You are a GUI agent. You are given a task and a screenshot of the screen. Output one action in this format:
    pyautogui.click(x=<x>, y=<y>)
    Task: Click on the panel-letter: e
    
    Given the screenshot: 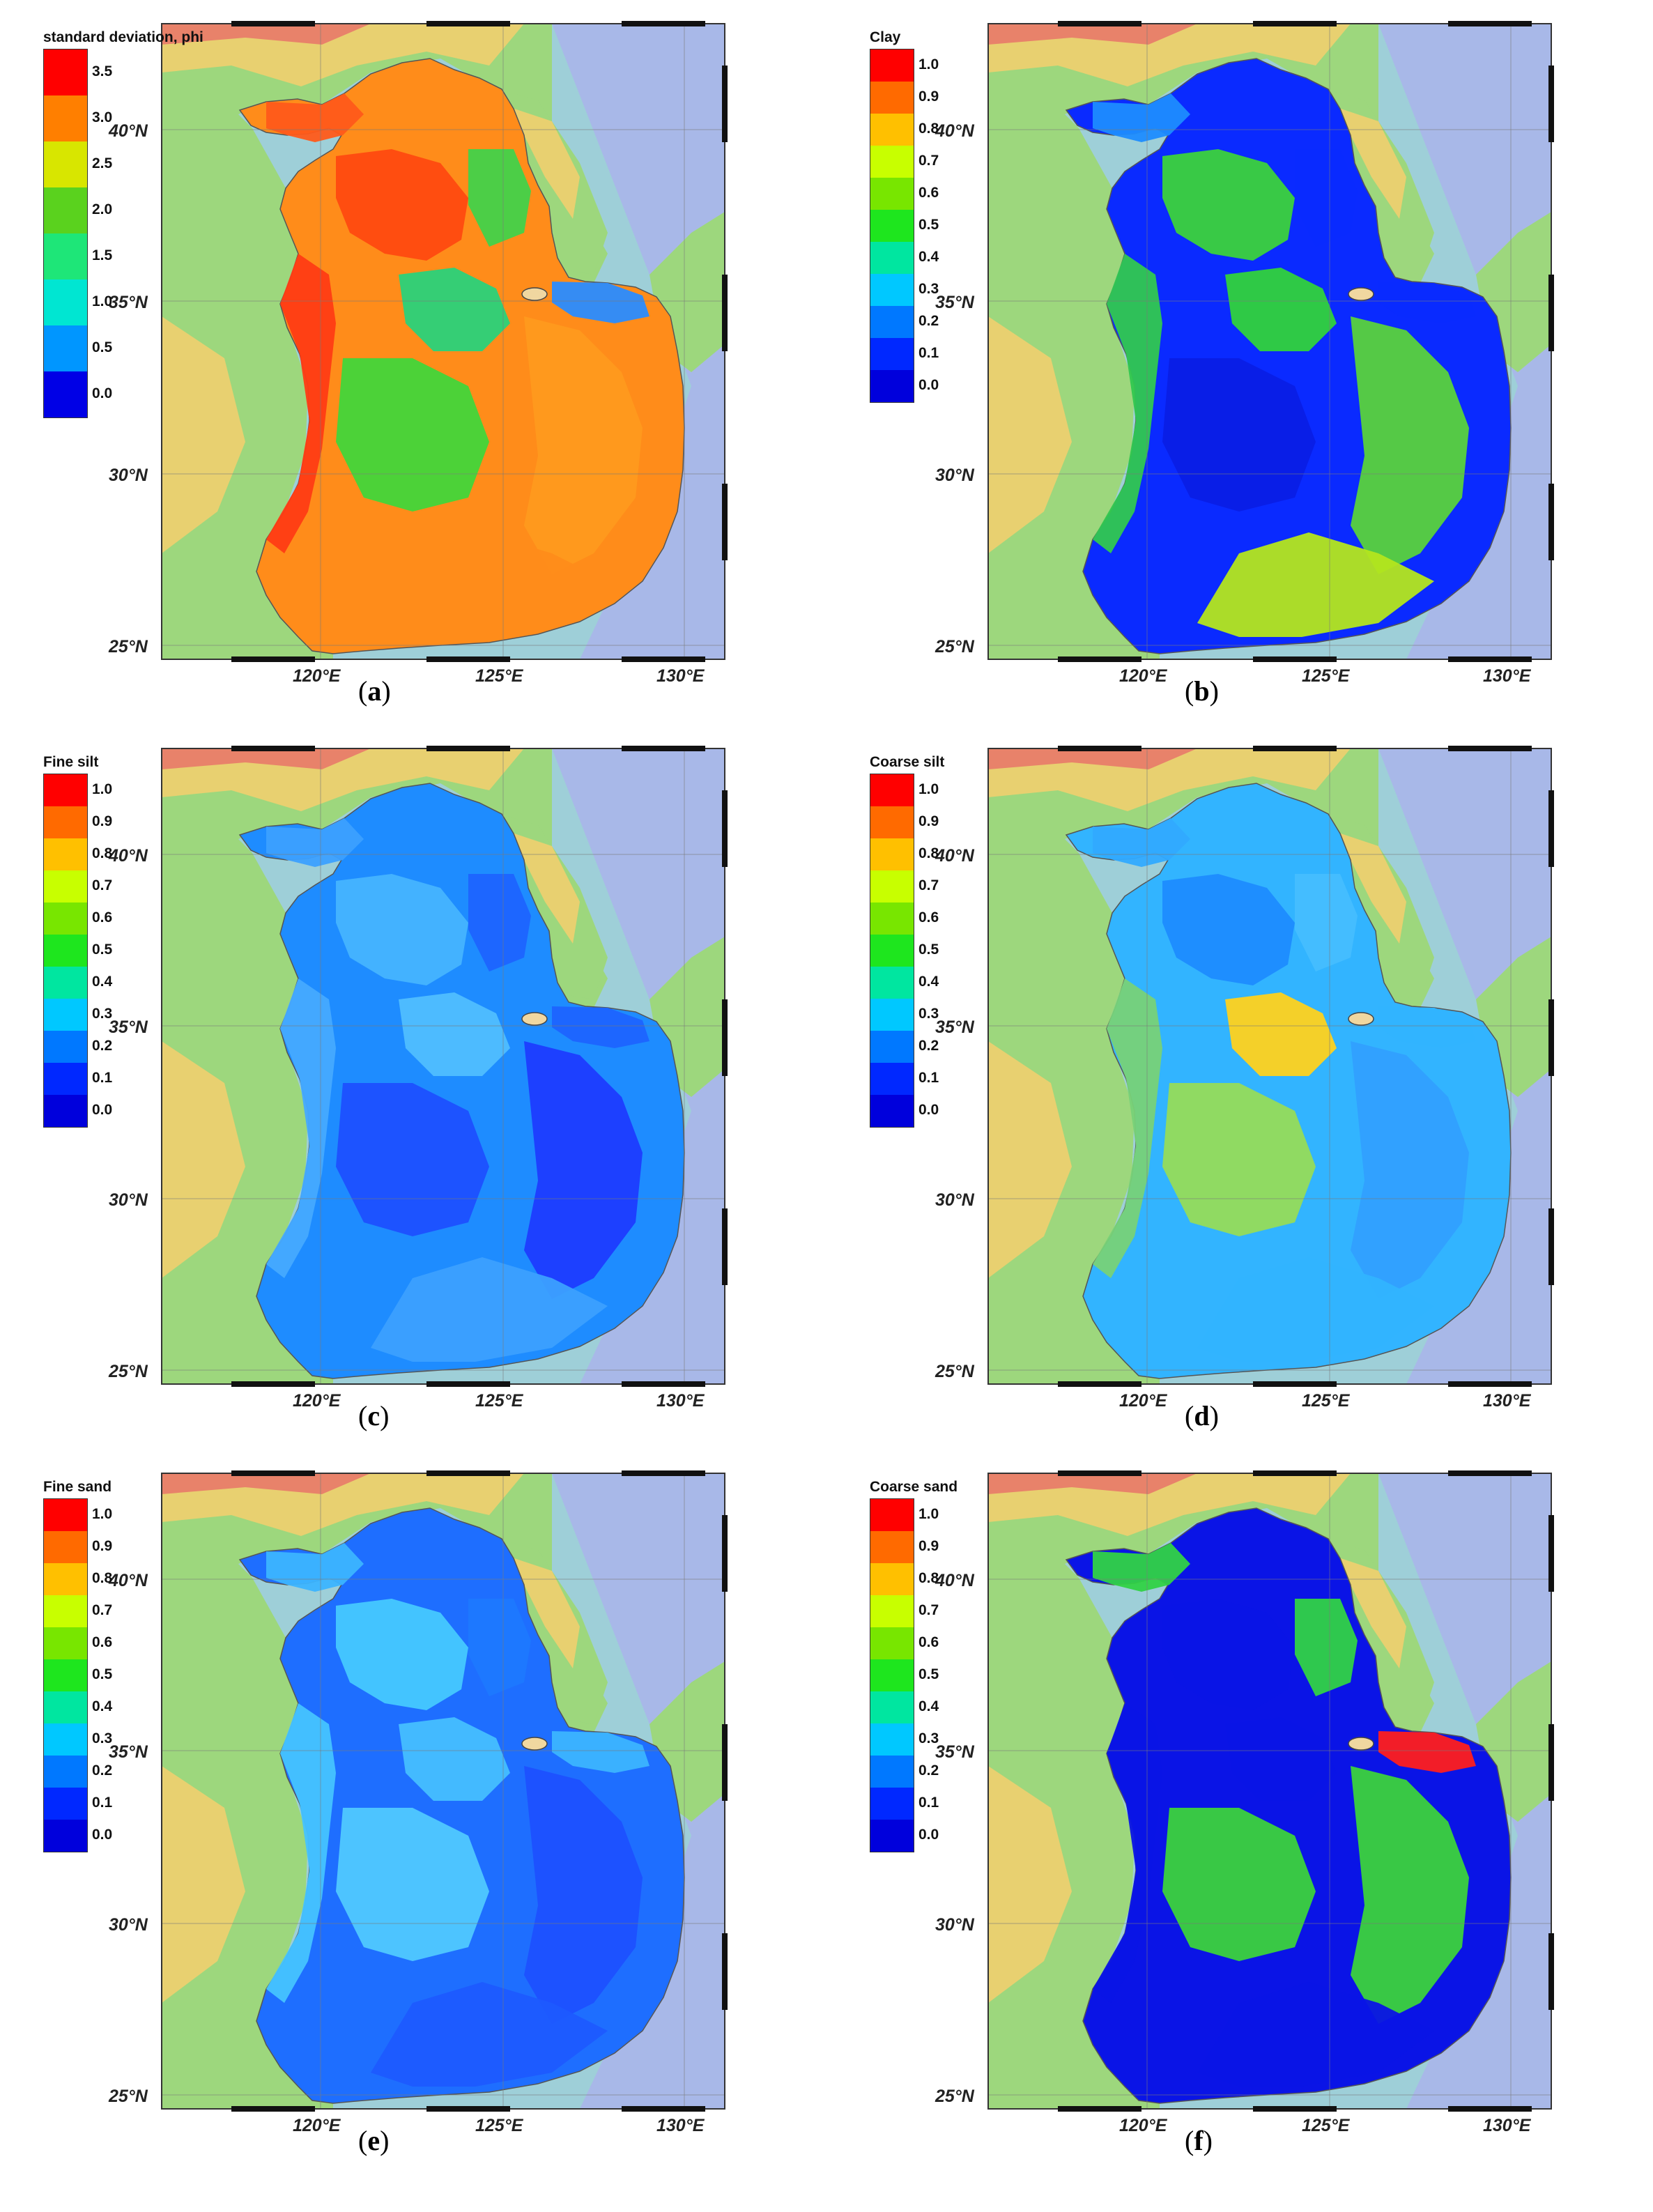 What is the action you would take?
    pyautogui.click(x=373, y=2140)
    